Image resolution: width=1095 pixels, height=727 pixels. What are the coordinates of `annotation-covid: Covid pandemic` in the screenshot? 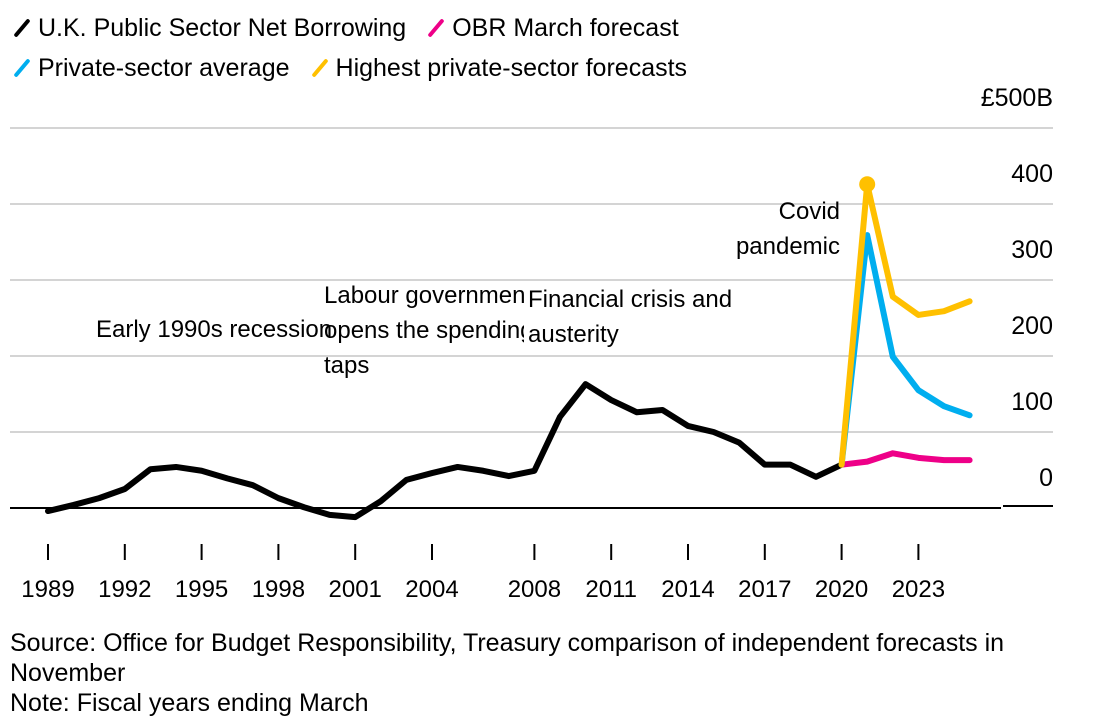 It's located at (787, 229).